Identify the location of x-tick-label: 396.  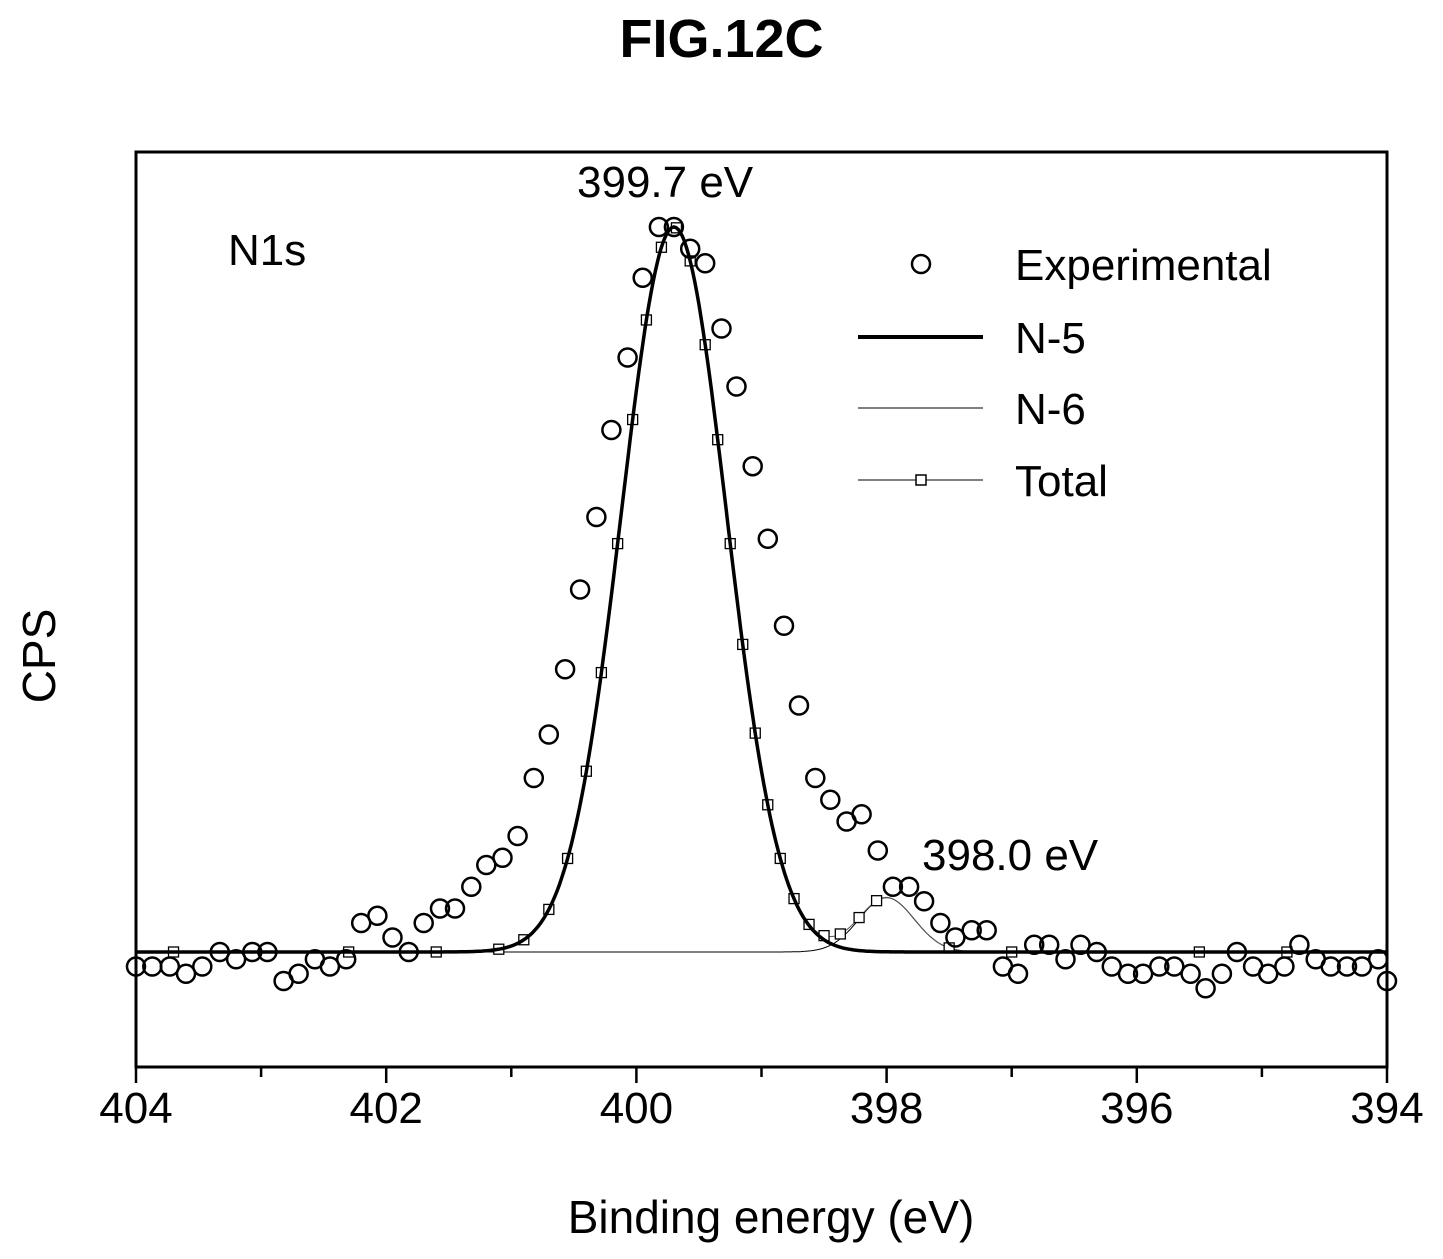
(1136, 1108).